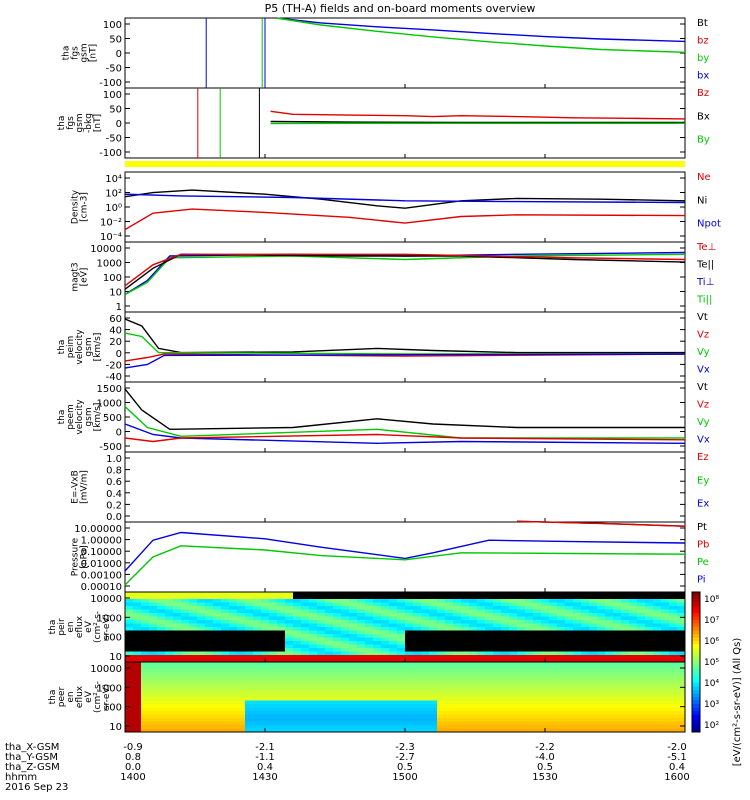 This screenshot has width=750, height=800. I want to click on y-axis-label-line: [km/s], so click(98, 417).